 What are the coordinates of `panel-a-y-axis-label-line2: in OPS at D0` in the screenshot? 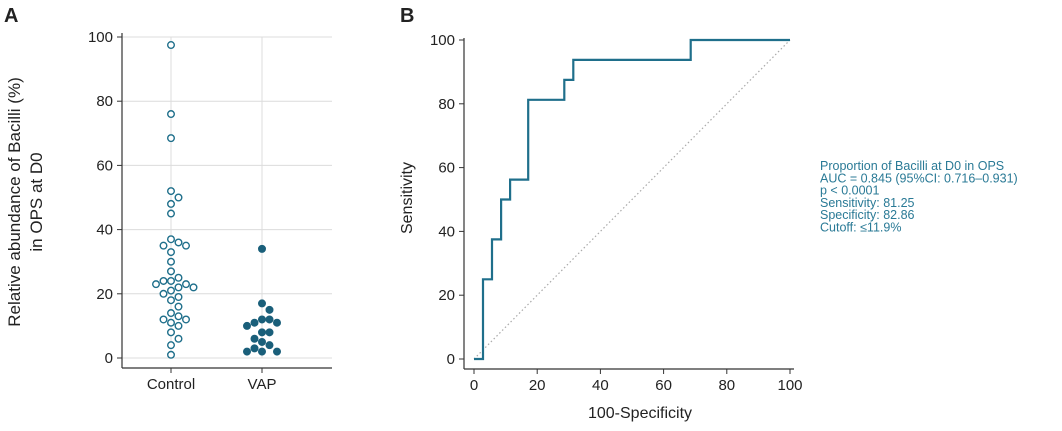 It's located at (36, 201).